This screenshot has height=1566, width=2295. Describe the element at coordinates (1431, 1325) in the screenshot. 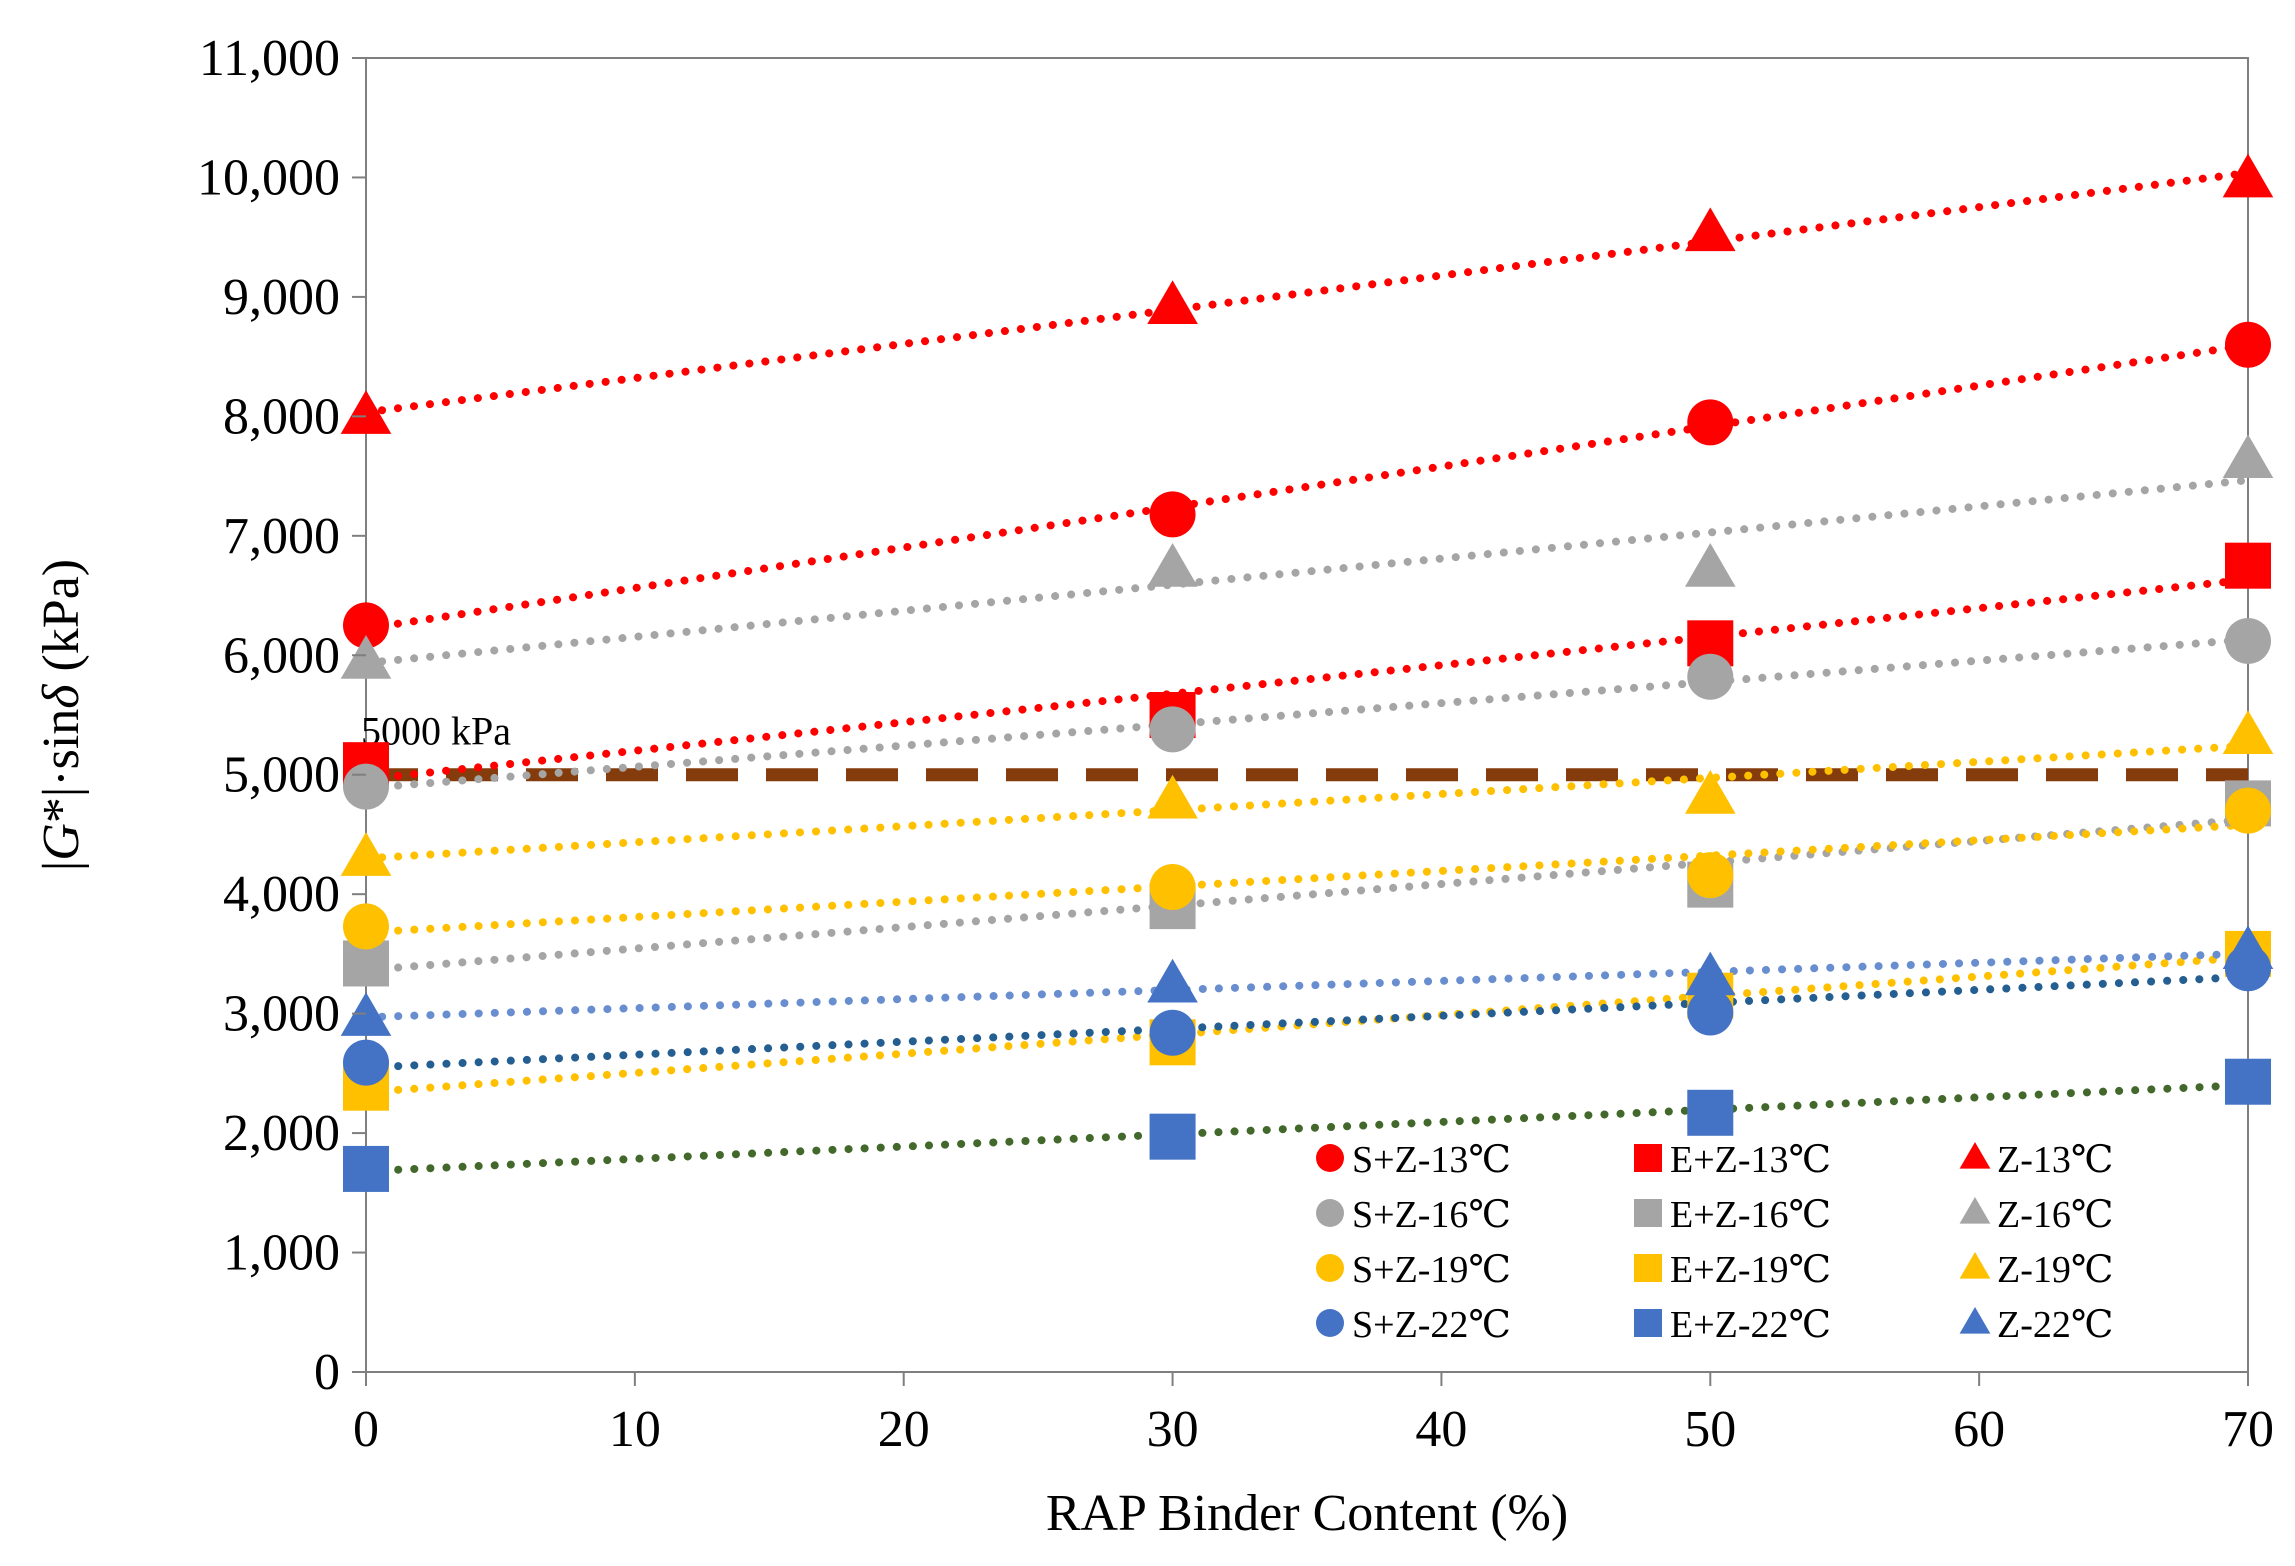

I see `legend-label: S+Z-22℃` at that location.